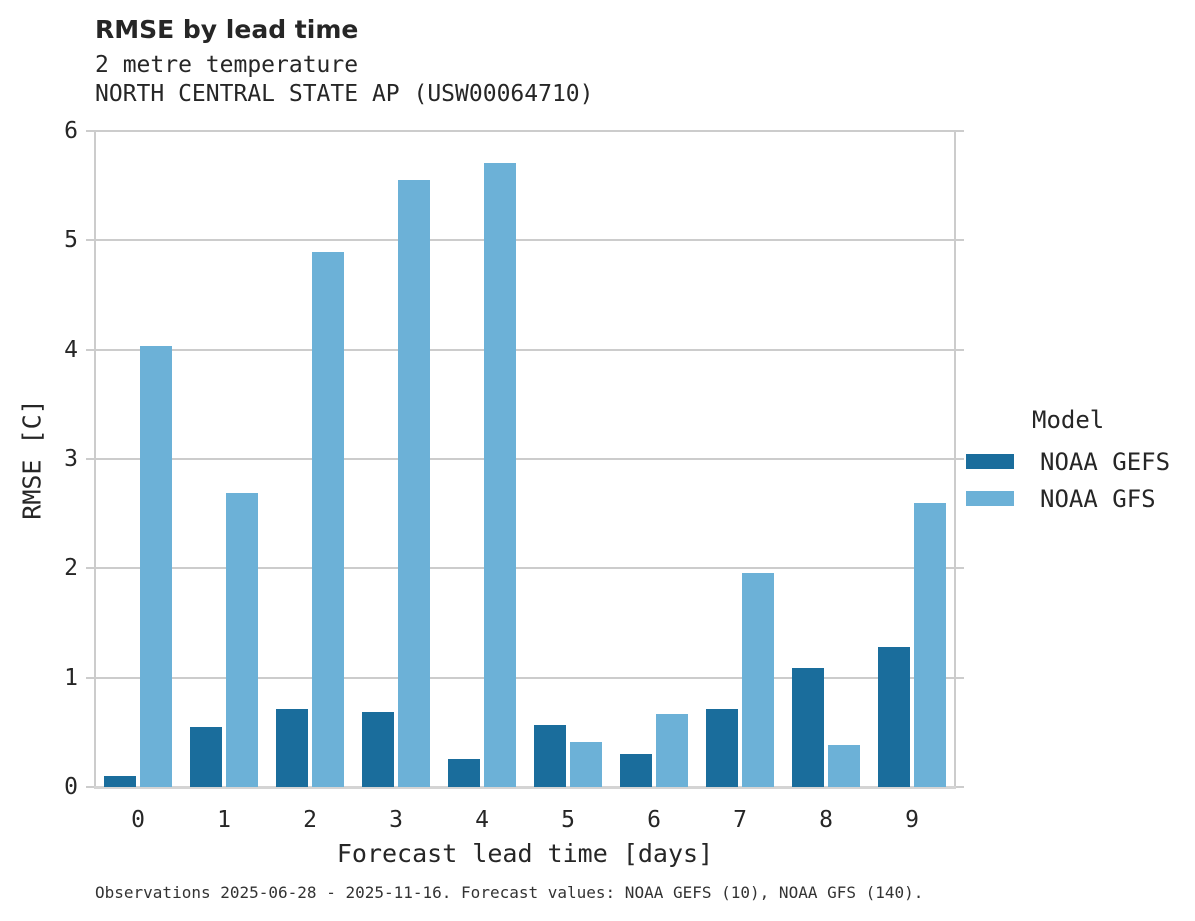 The image size is (1195, 921). I want to click on y-tick-label-4: 4, so click(71, 349).